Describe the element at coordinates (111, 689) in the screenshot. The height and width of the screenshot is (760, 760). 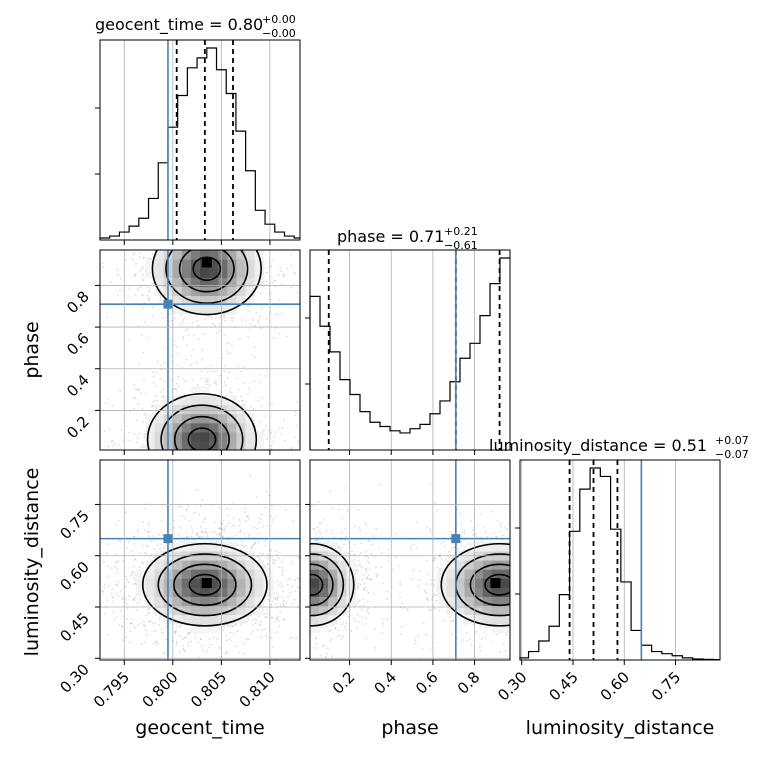
I see `x-tick-label: 0.795` at that location.